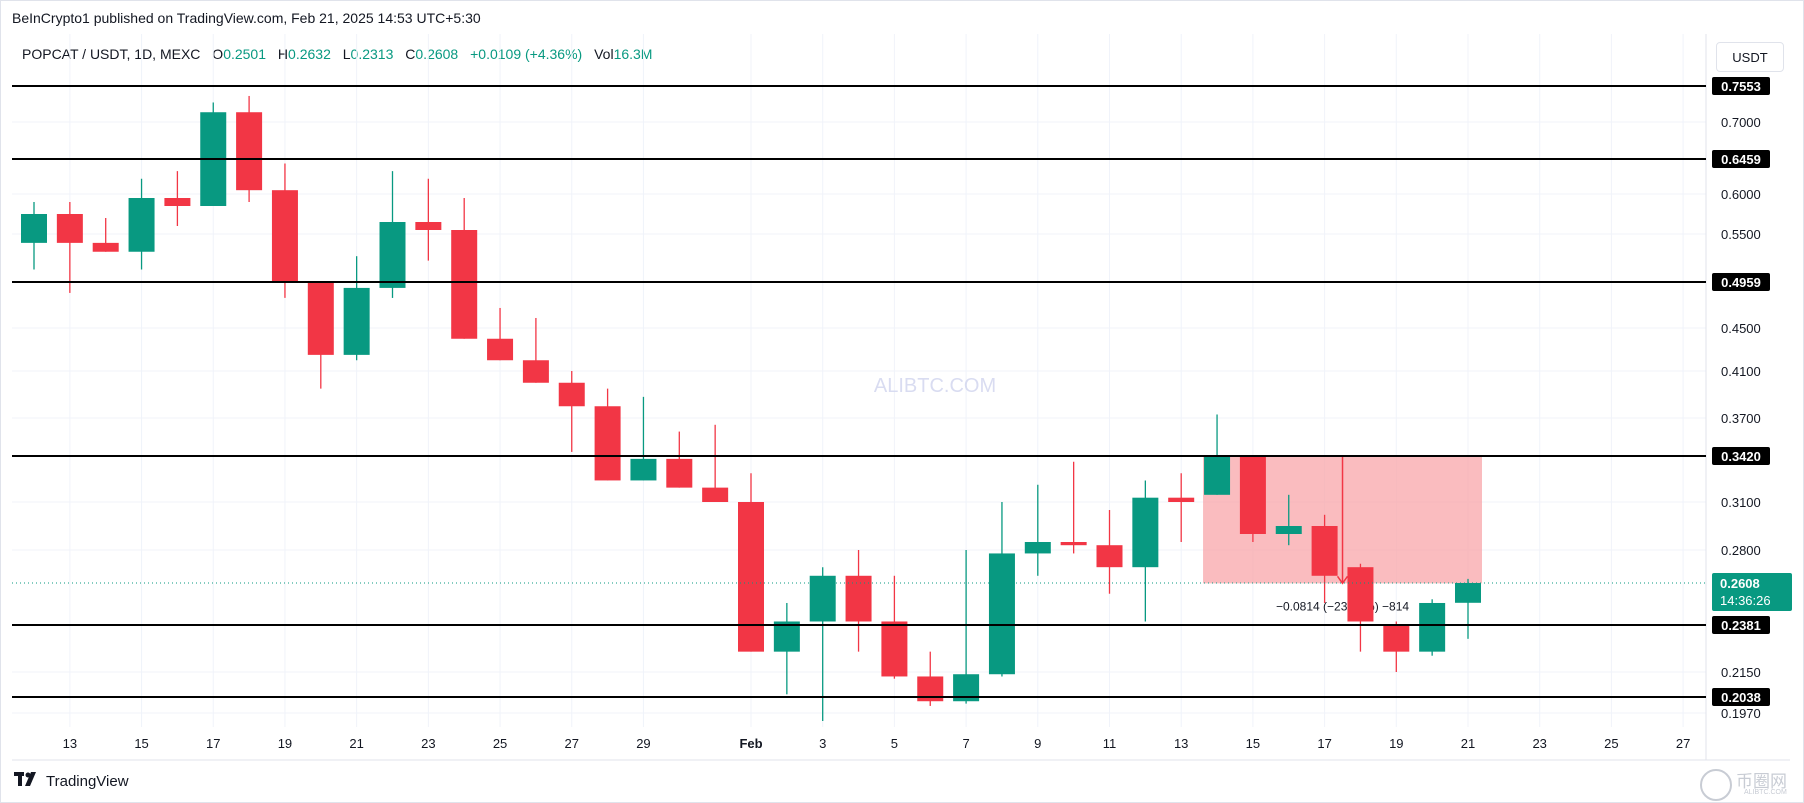 The height and width of the screenshot is (803, 1804). What do you see at coordinates (218, 54) in the screenshot?
I see `open-key: O` at bounding box center [218, 54].